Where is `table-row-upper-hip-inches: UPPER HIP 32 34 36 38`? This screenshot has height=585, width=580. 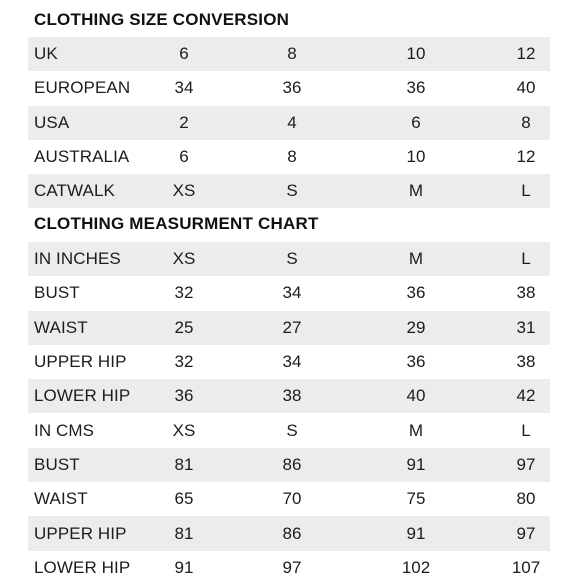
table-row-upper-hip-inches: UPPER HIP 32 34 36 38 is located at coordinates (289, 362).